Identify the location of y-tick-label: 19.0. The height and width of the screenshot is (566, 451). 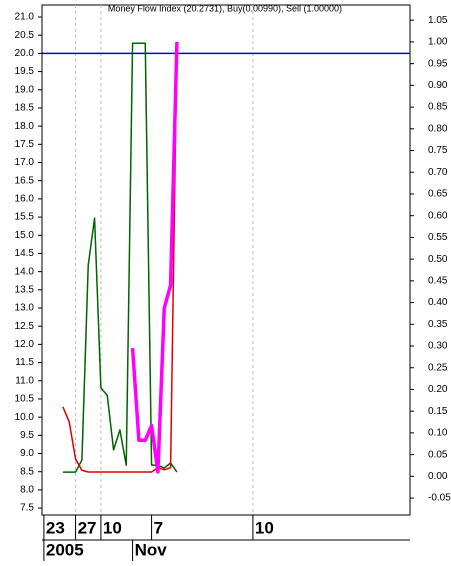
(25, 89).